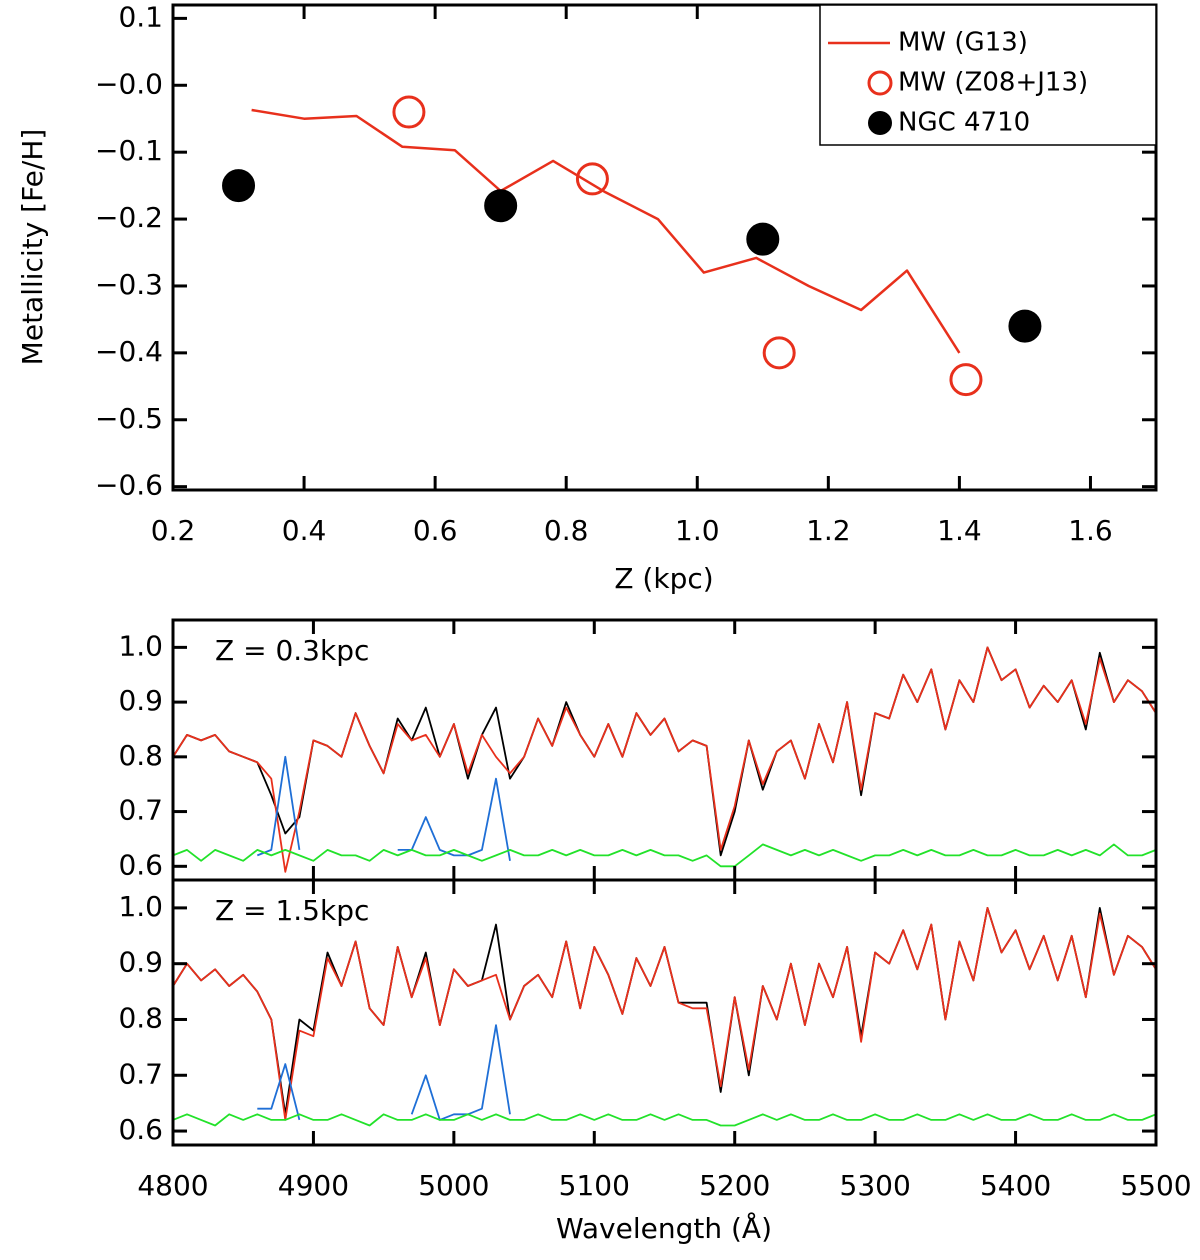 Image resolution: width=1200 pixels, height=1260 pixels. I want to click on legend-label: NGC 4710, so click(964, 123).